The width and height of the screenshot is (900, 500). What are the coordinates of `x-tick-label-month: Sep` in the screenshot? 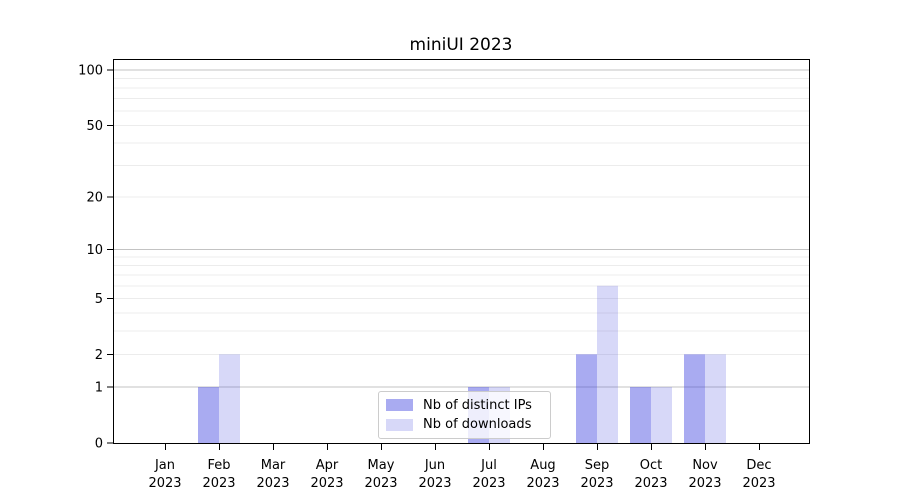 It's located at (597, 465).